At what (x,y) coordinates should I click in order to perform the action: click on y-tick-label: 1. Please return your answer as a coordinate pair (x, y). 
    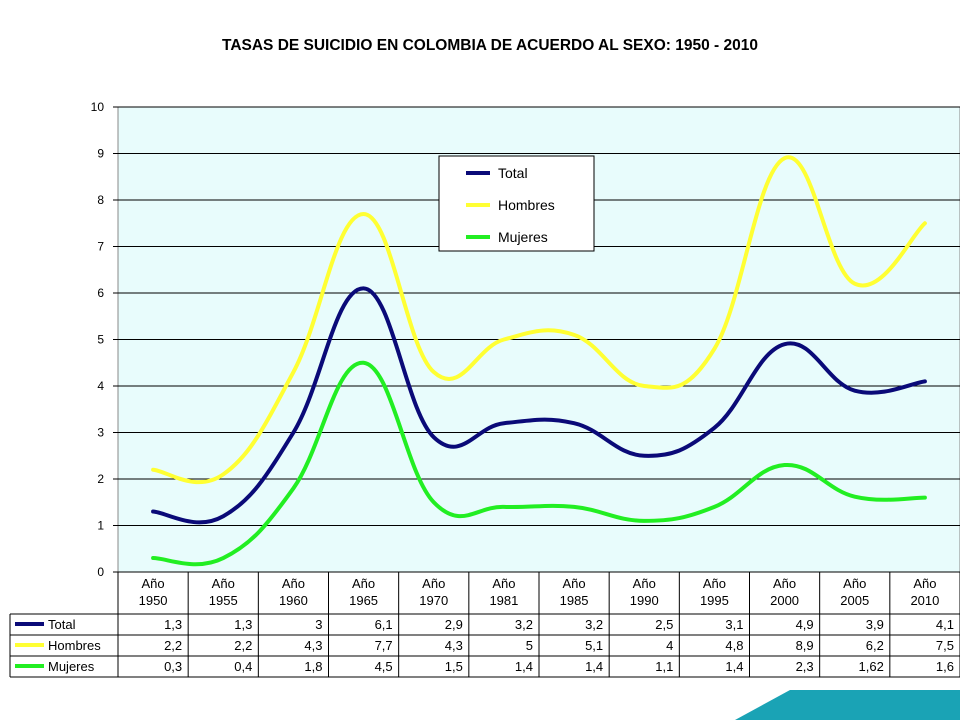
    Looking at the image, I should click on (100, 526).